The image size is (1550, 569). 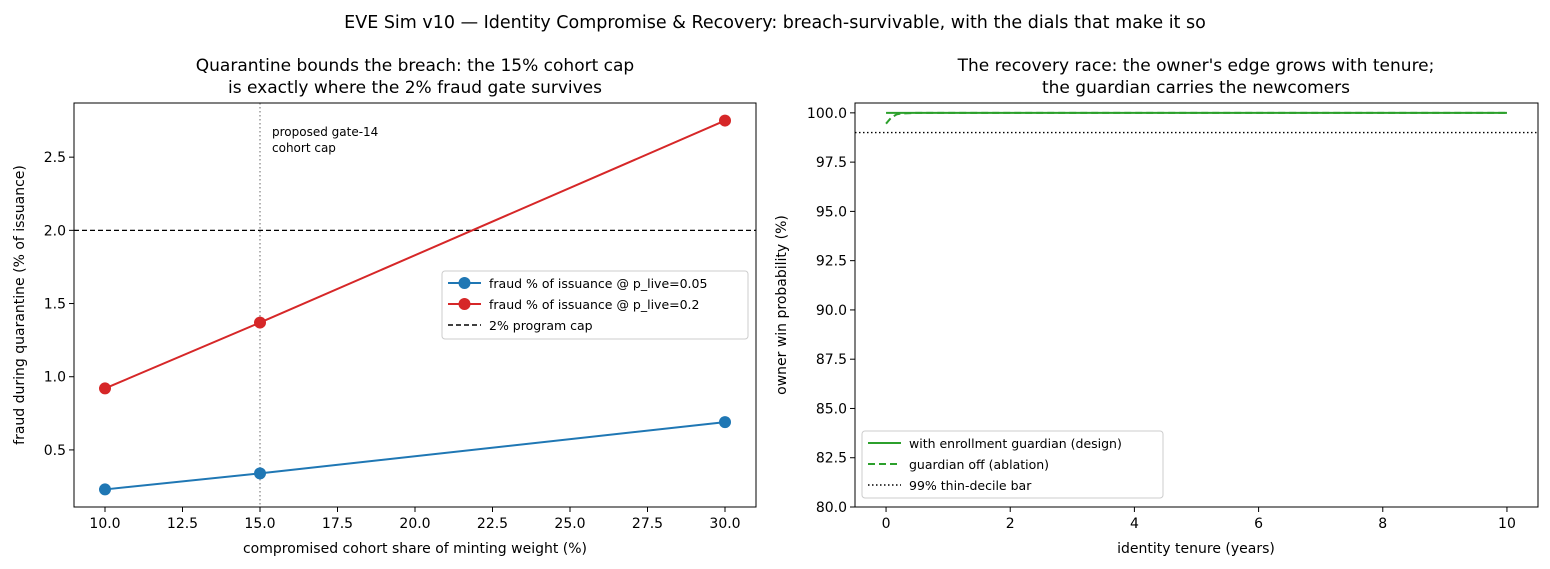 I want to click on legend-label-red: fraud % of issuance @ p_live=0.2, so click(x=594, y=304).